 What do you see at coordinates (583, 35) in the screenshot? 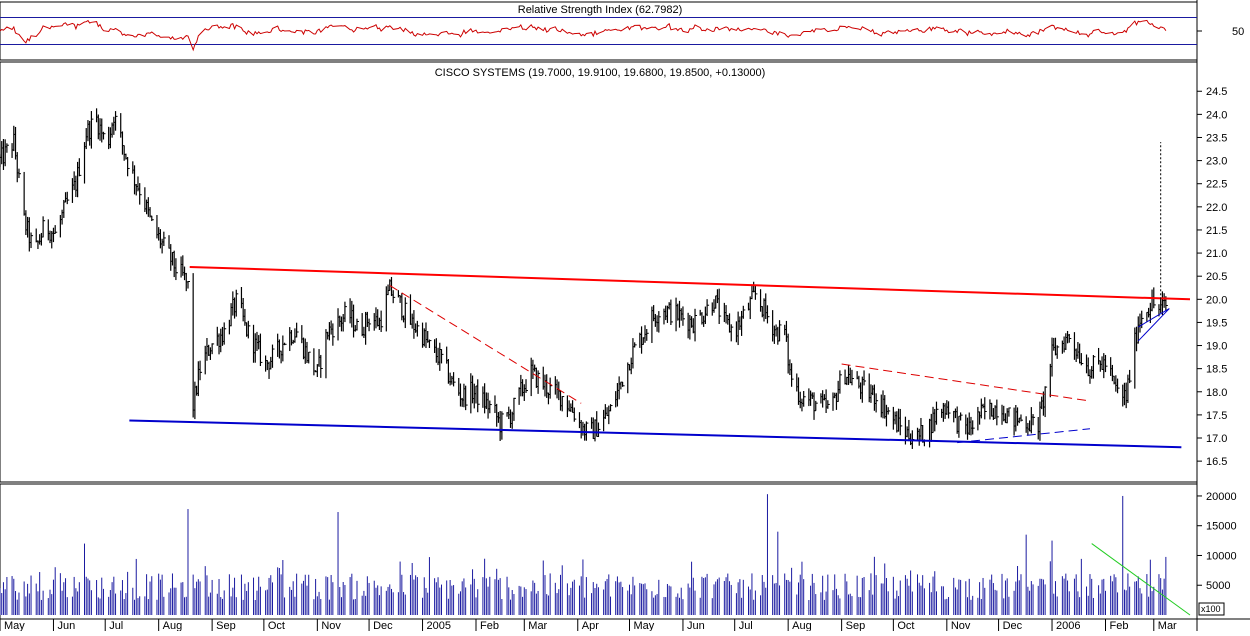
I see `rsi-line` at bounding box center [583, 35].